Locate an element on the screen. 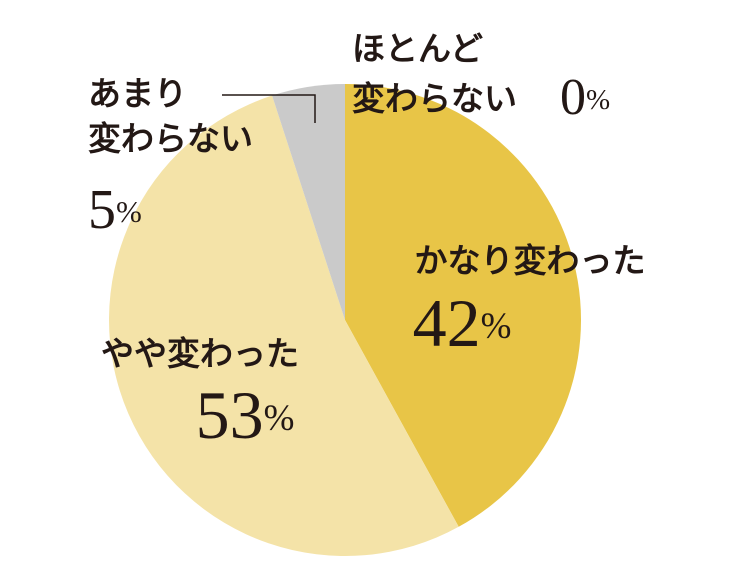 The image size is (750, 579). value-number: 53 is located at coordinates (230, 415).